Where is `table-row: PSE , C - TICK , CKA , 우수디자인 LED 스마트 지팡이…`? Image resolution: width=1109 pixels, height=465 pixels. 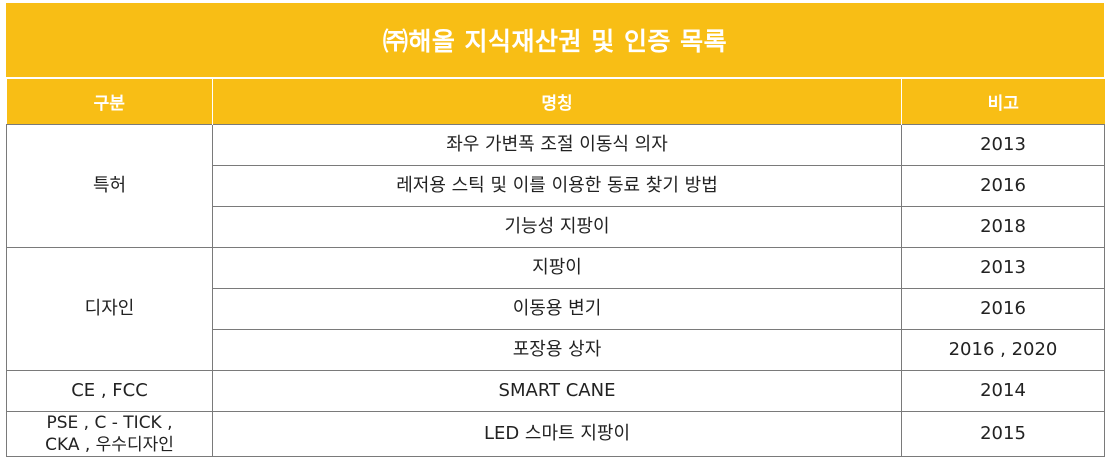 table-row: PSE , C - TICK , CKA , 우수디자인 LED 스마트 지팡이… is located at coordinates (555, 434).